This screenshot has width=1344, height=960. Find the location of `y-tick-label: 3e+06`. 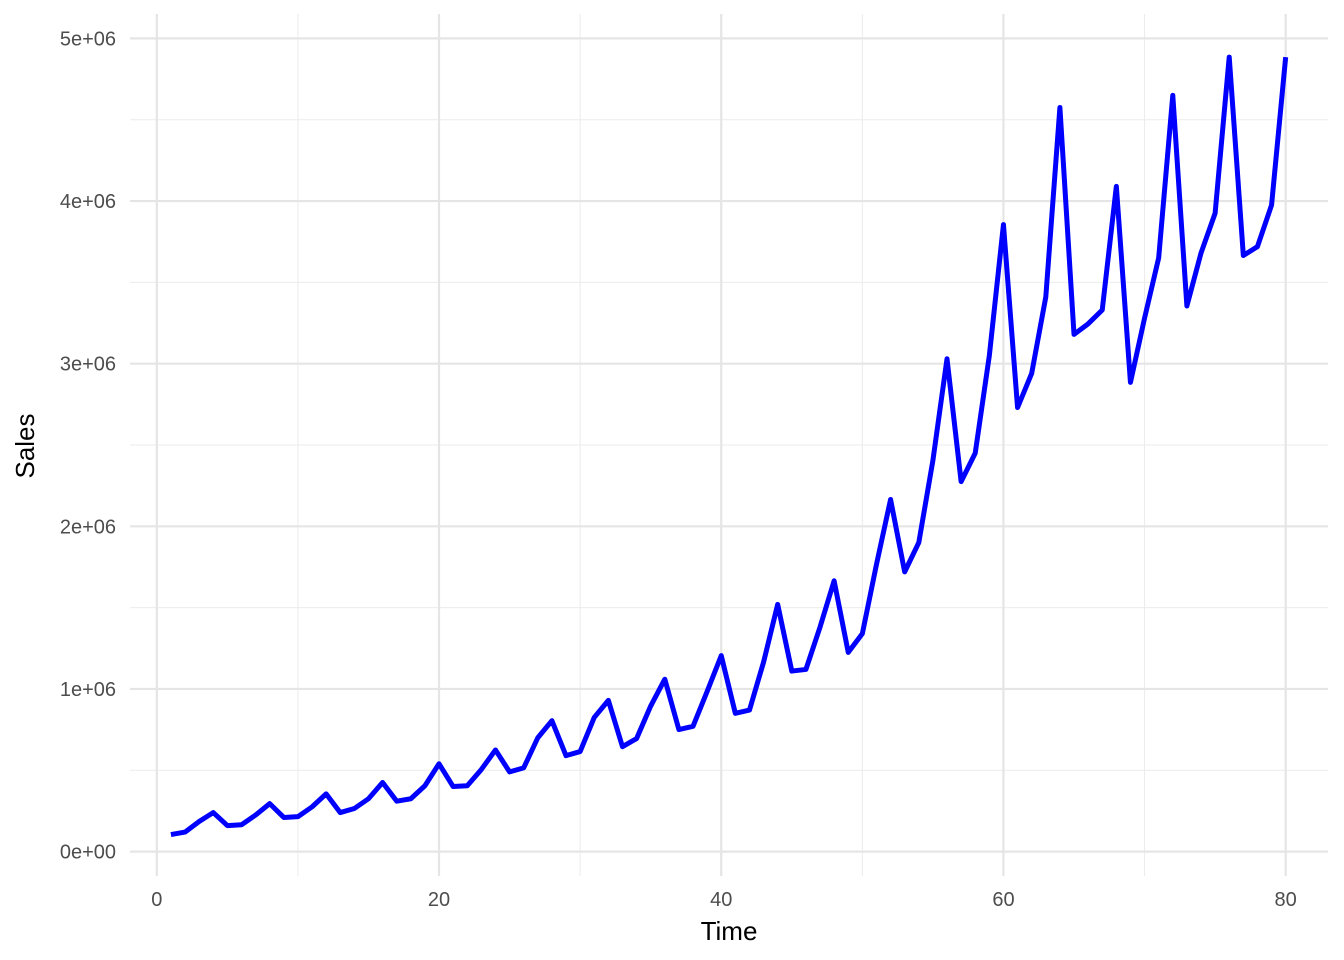

y-tick-label: 3e+06 is located at coordinates (88, 365).